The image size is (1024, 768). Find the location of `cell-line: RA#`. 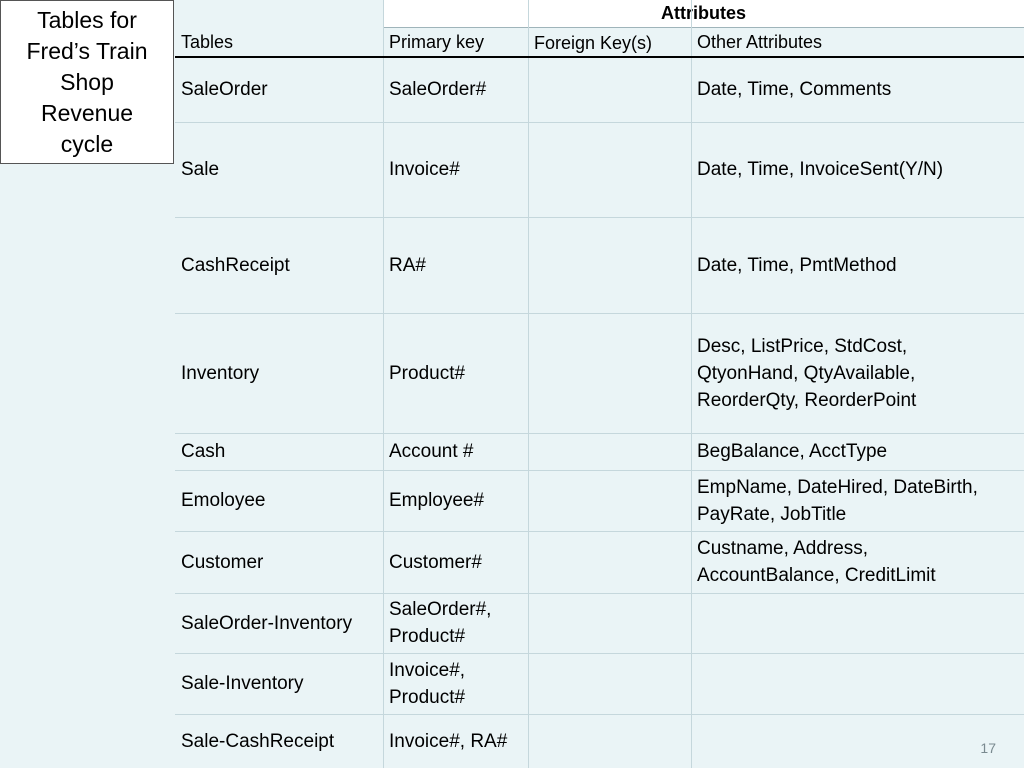

cell-line: RA# is located at coordinates (407, 265).